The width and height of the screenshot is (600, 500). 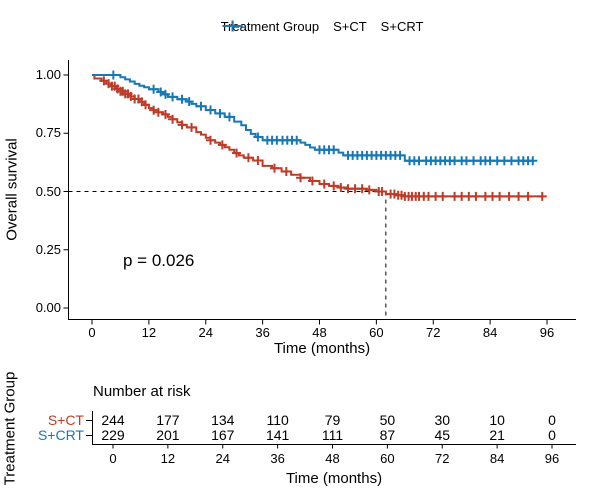 What do you see at coordinates (547, 332) in the screenshot?
I see `x-tick-label: 96` at bounding box center [547, 332].